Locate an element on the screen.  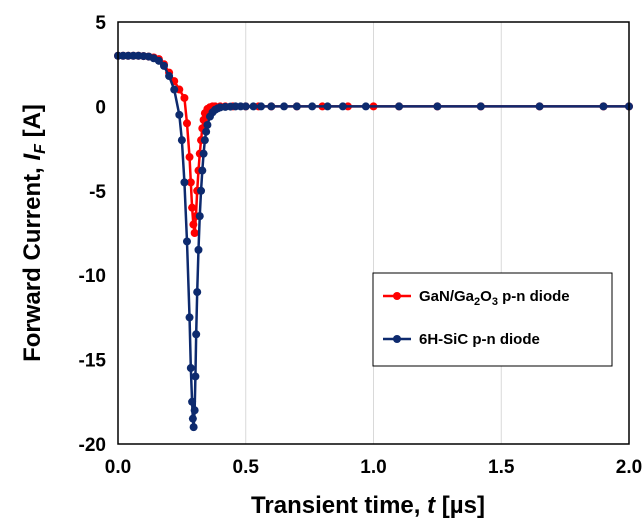
x-tick-label: 0.5 is located at coordinates (246, 467).